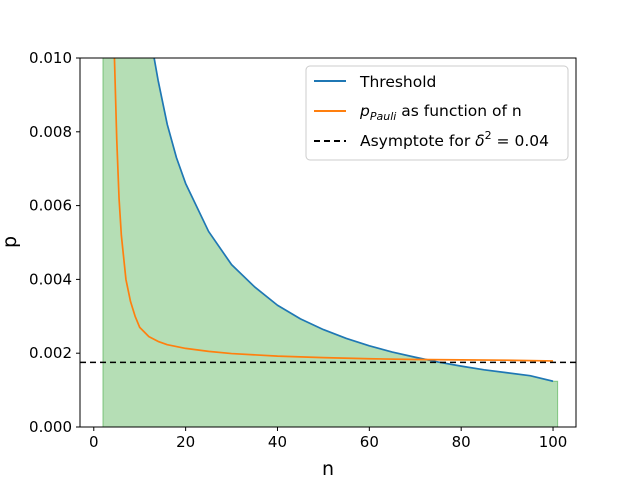  Describe the element at coordinates (454, 139) in the screenshot. I see `legend-label-asymptote: Asymptote for δ2 = 0.04` at that location.